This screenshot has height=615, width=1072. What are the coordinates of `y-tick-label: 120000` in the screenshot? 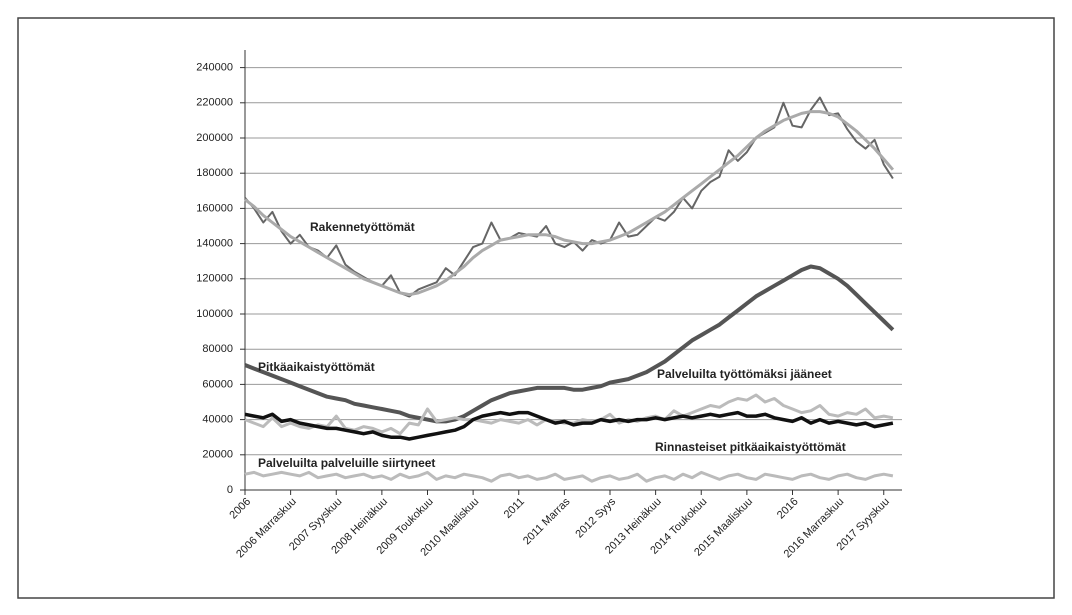 It's located at (214, 279).